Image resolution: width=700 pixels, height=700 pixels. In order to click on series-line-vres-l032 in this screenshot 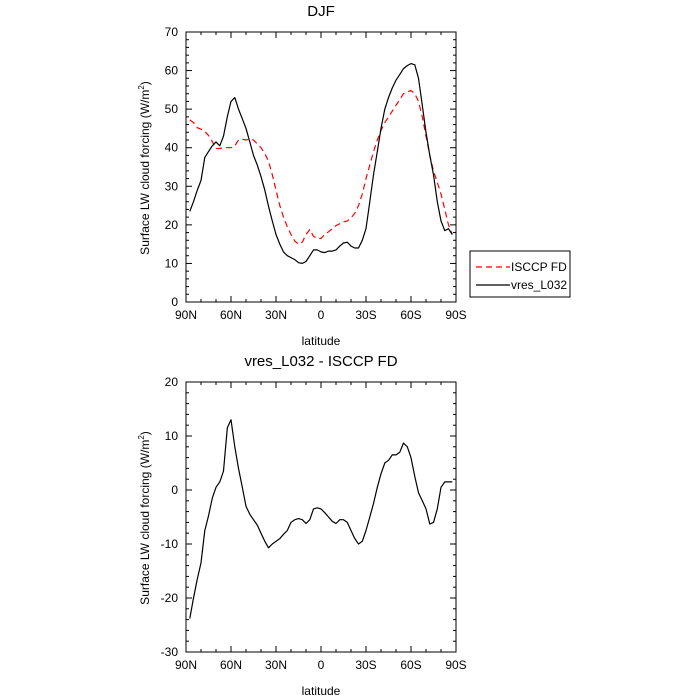, I will do `click(321, 163)`.